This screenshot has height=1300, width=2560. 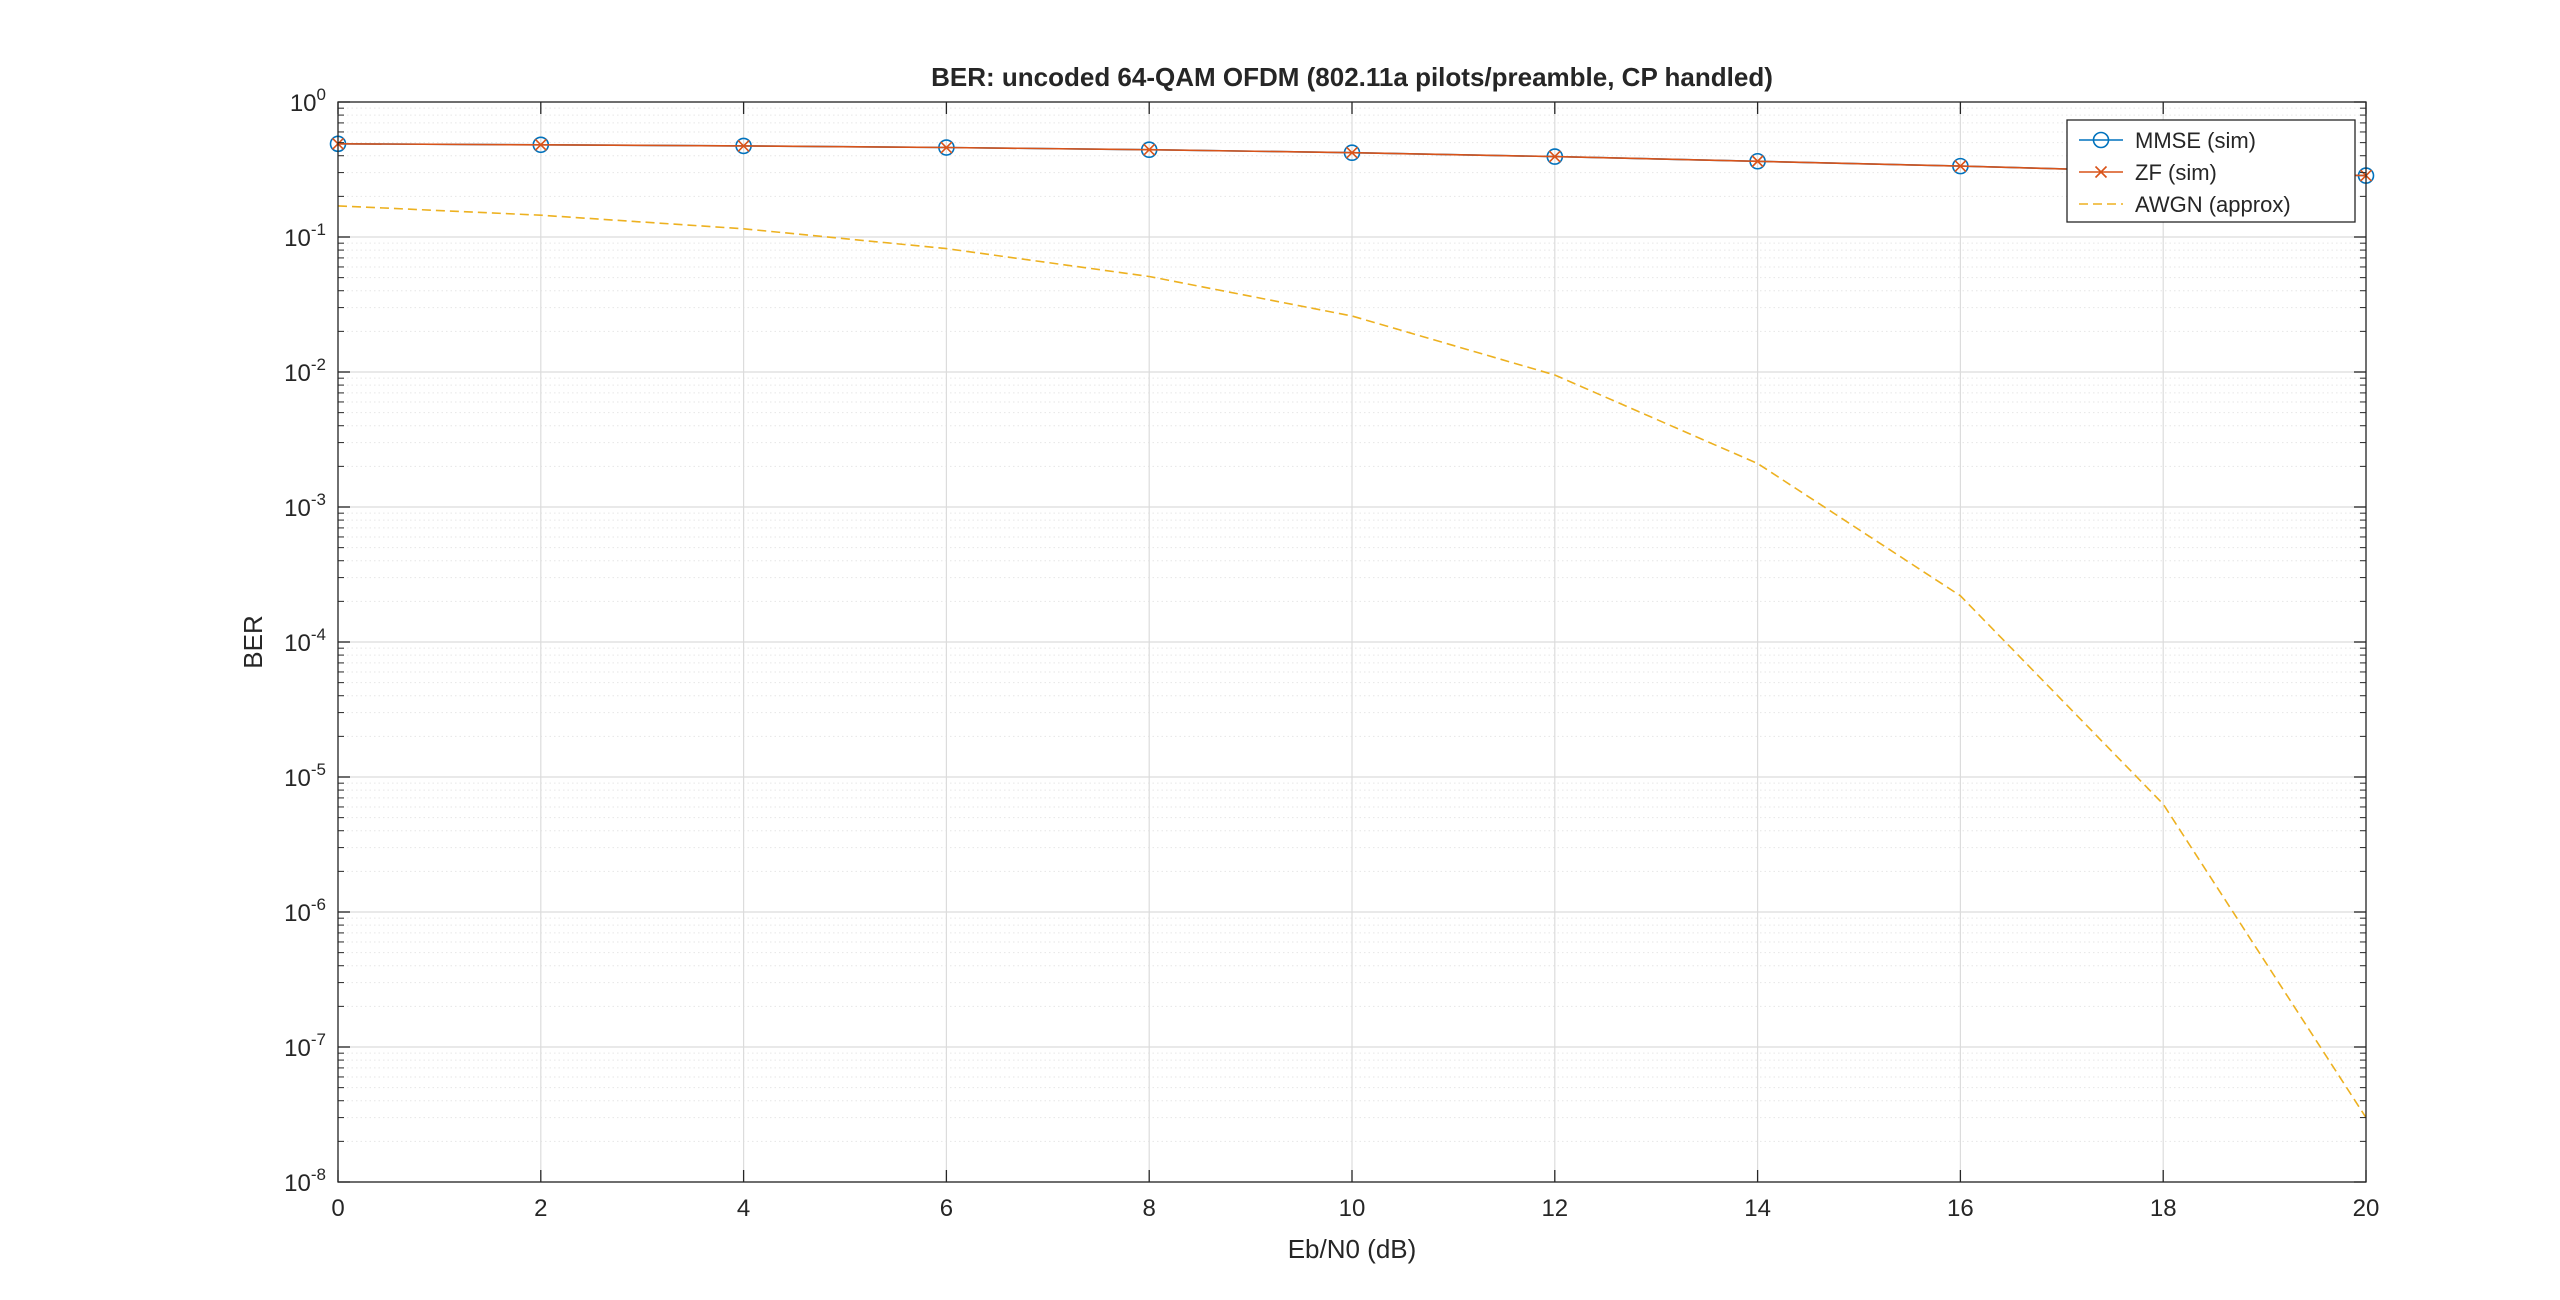 What do you see at coordinates (1149, 1208) in the screenshot?
I see `x-tick-label: 8` at bounding box center [1149, 1208].